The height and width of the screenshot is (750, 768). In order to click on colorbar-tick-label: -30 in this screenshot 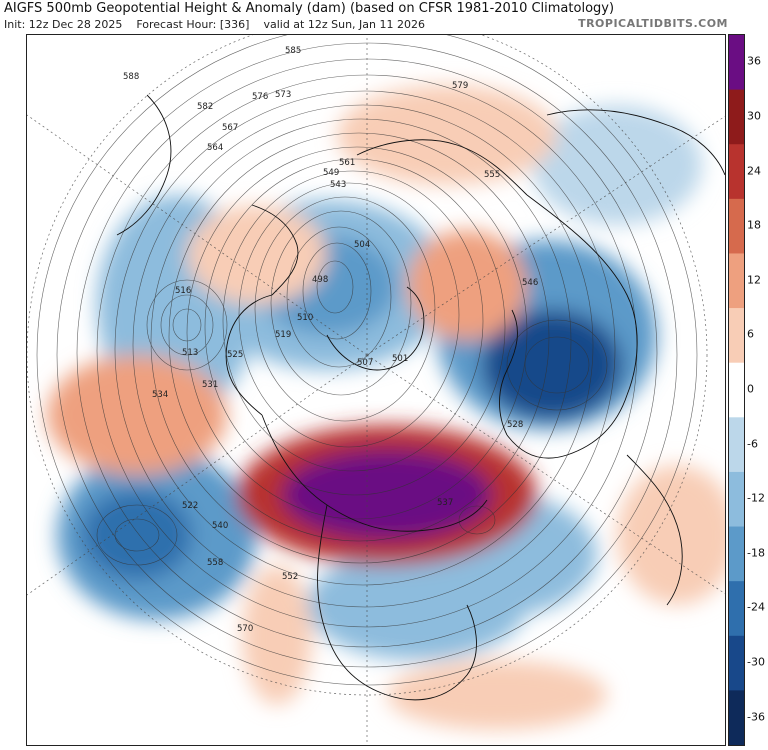, I will do `click(756, 662)`.